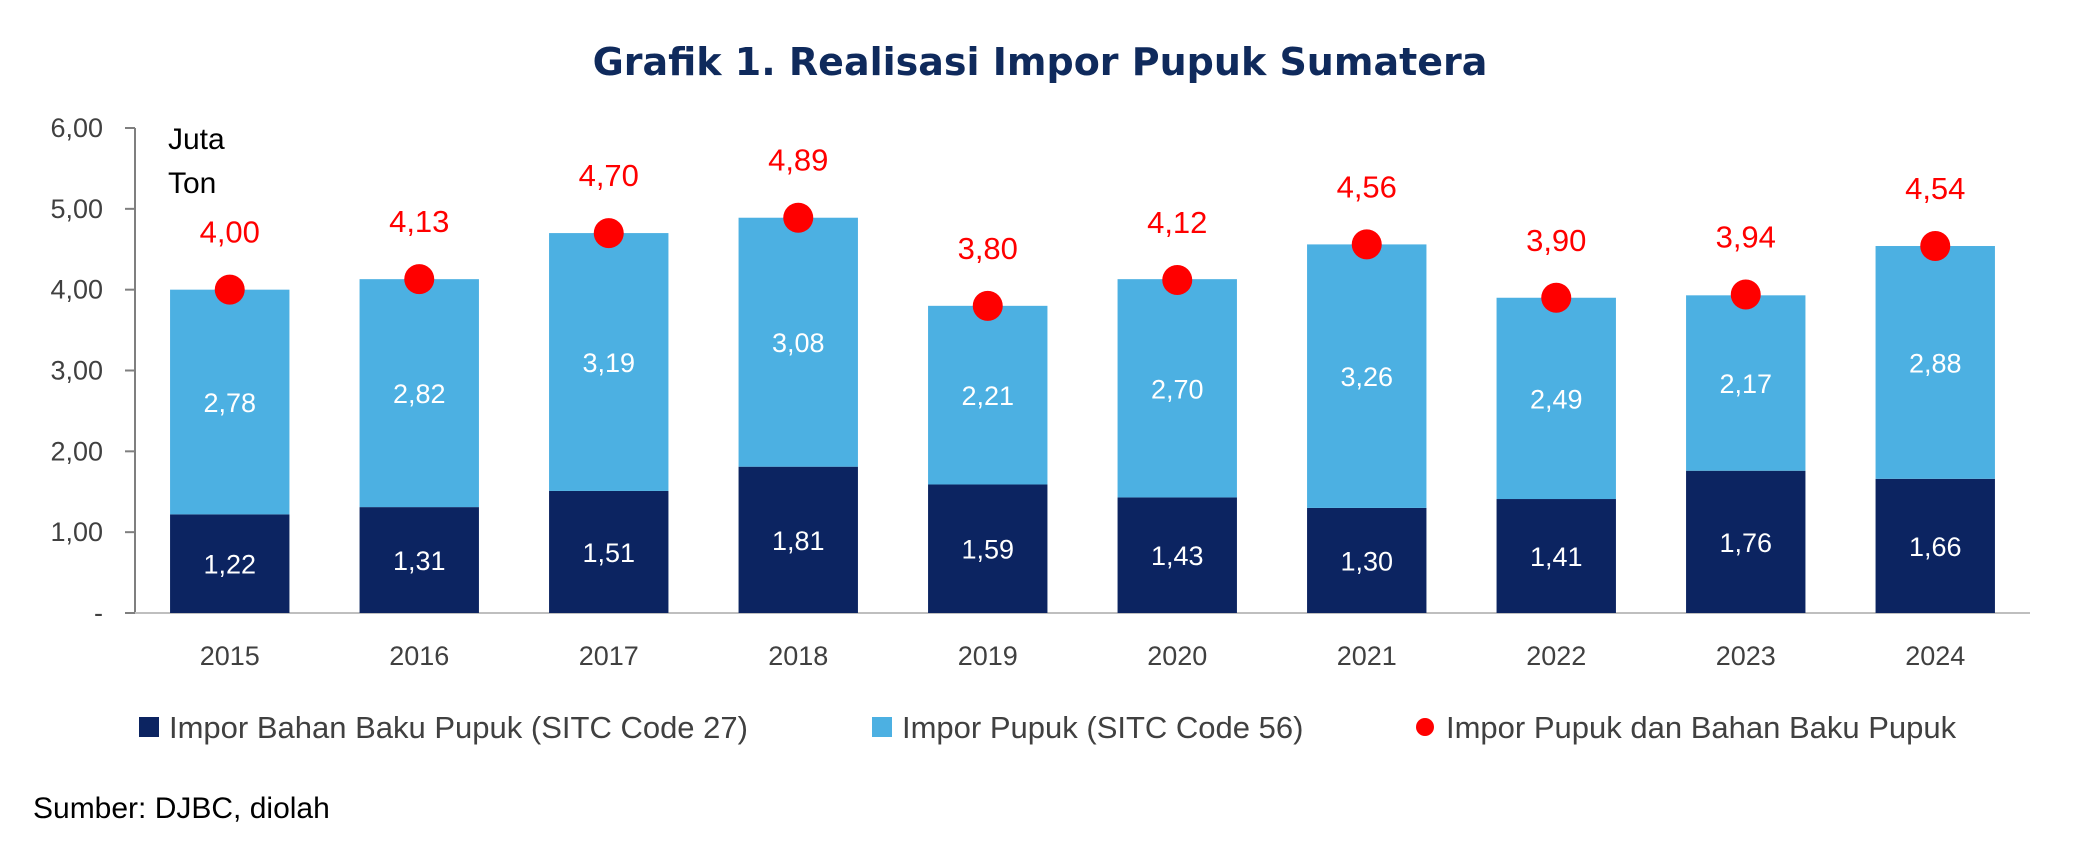  I want to click on y-tick-label: 4,00, so click(76, 290).